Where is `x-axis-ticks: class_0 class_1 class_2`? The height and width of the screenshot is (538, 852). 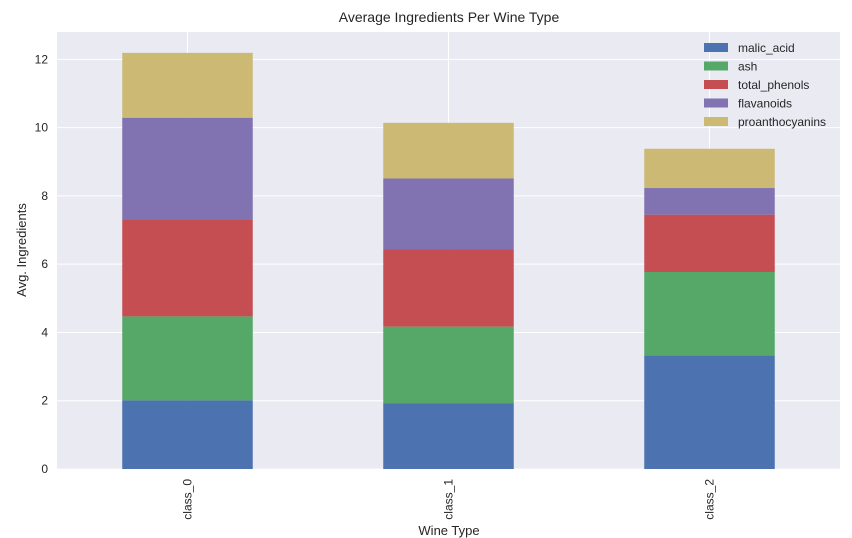 x-axis-ticks: class_0 class_1 class_2 is located at coordinates (449, 499).